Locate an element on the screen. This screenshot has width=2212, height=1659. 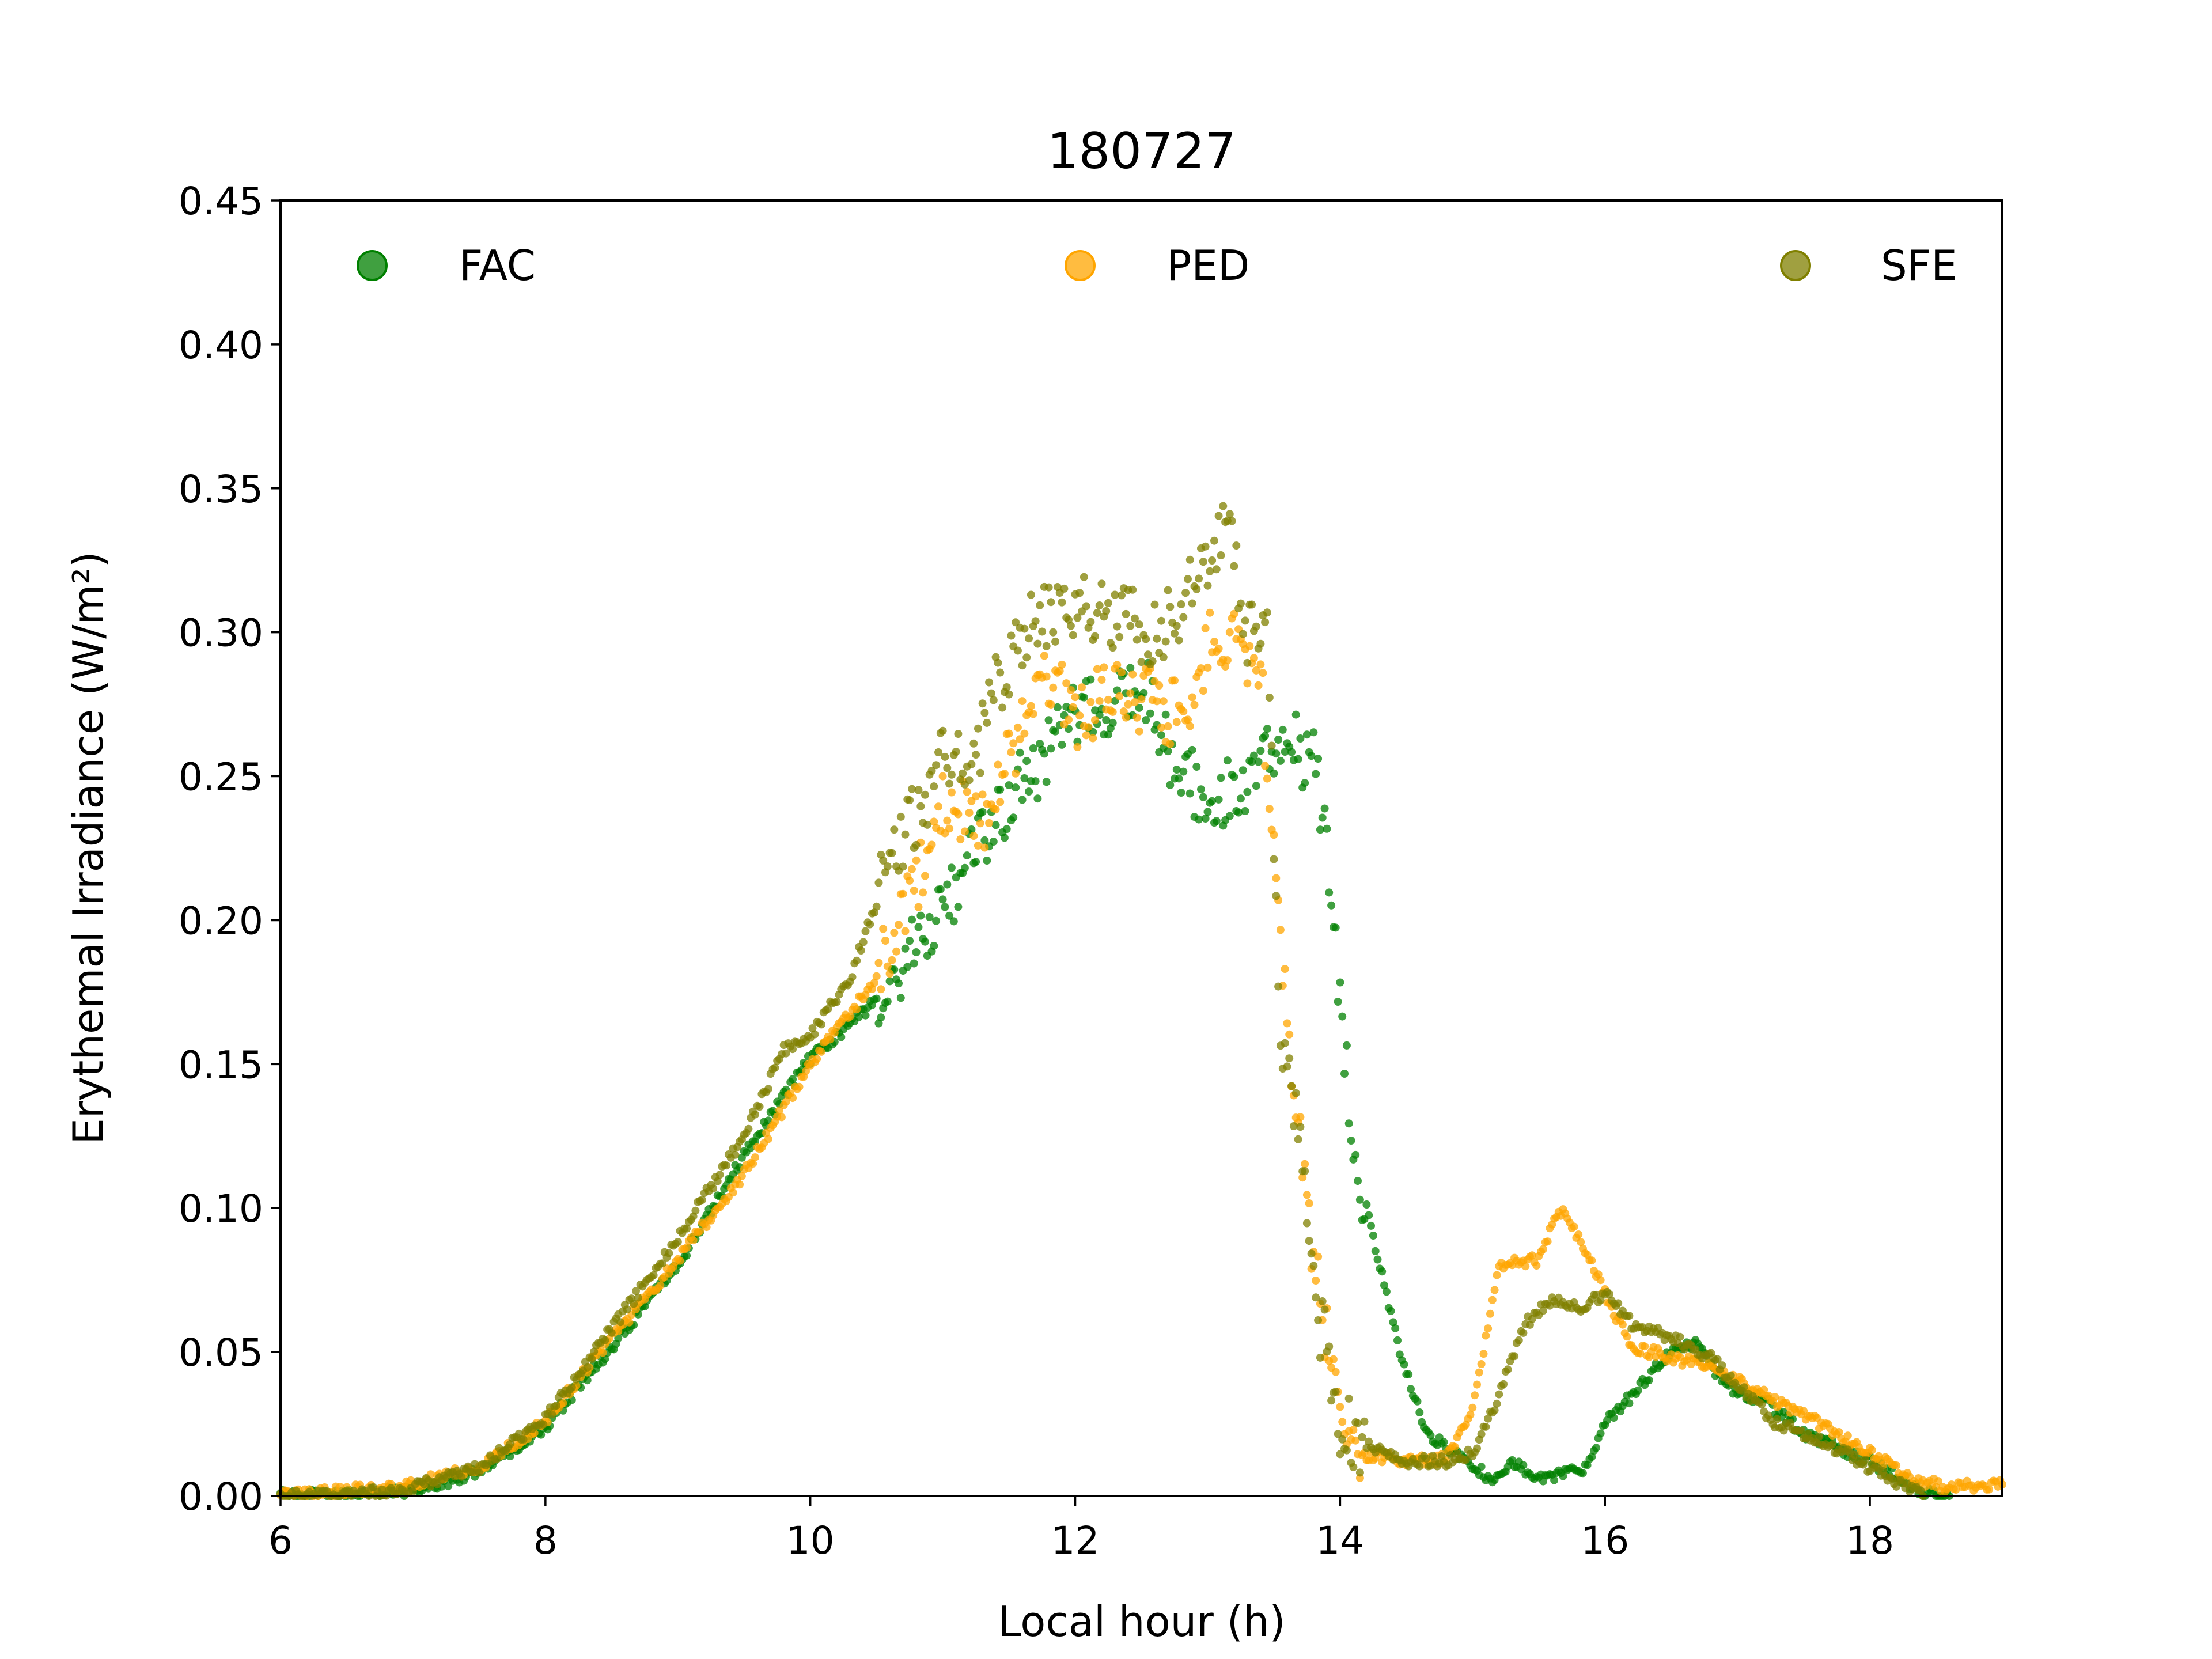
legend-marker-fac is located at coordinates (372, 265).